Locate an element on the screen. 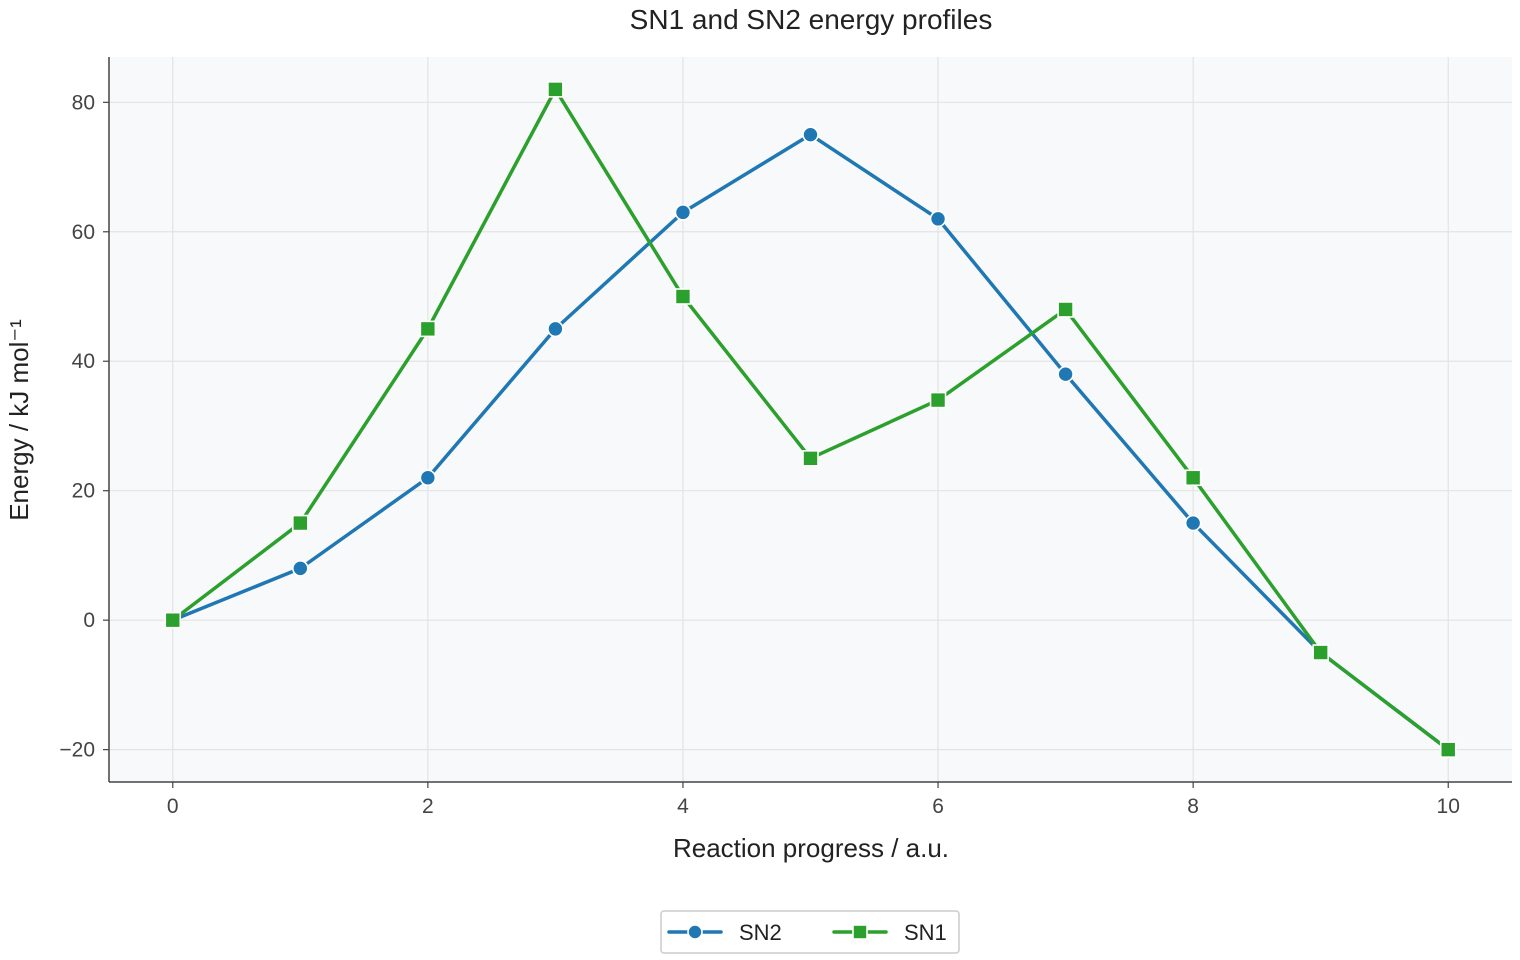 This screenshot has height=960, width=1520. x-tick-label: 6 is located at coordinates (938, 806).